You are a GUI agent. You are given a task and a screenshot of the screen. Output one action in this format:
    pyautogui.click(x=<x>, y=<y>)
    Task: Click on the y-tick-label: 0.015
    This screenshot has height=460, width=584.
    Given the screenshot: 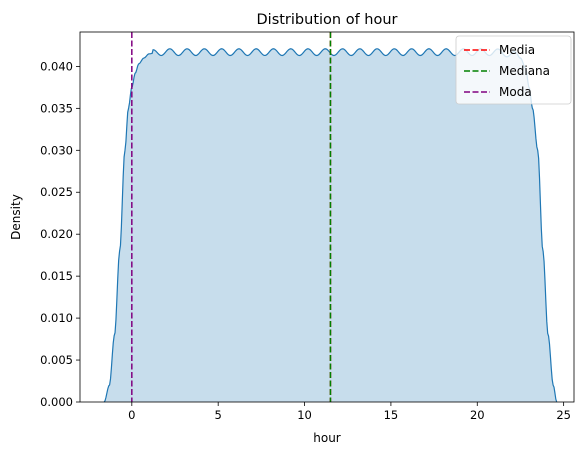 What is the action you would take?
    pyautogui.click(x=56, y=276)
    